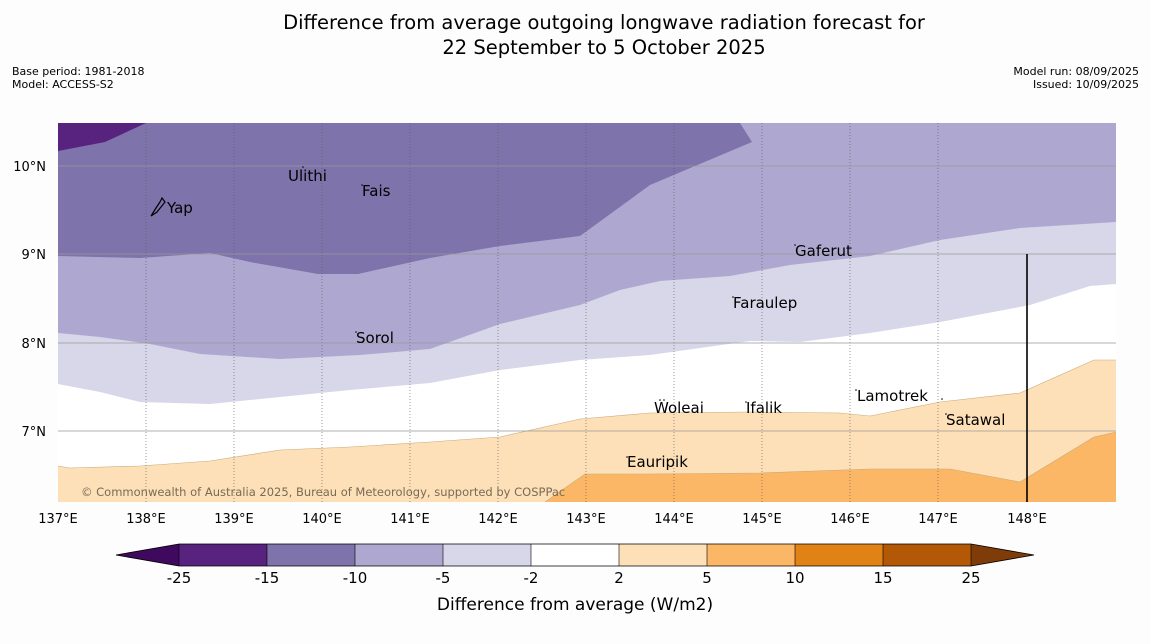 This screenshot has width=1150, height=644. I want to click on lon-label-137e: 137°E, so click(58, 519).